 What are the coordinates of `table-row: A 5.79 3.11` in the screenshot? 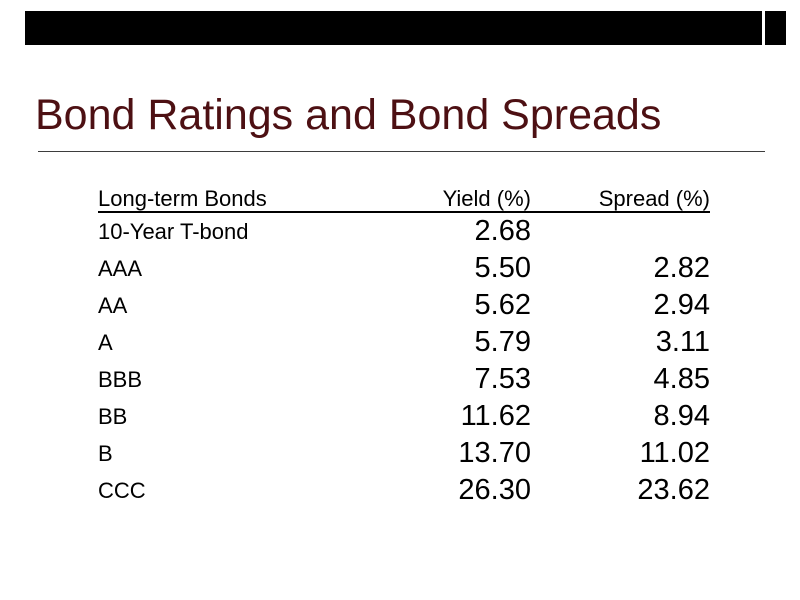 It's located at (404, 342).